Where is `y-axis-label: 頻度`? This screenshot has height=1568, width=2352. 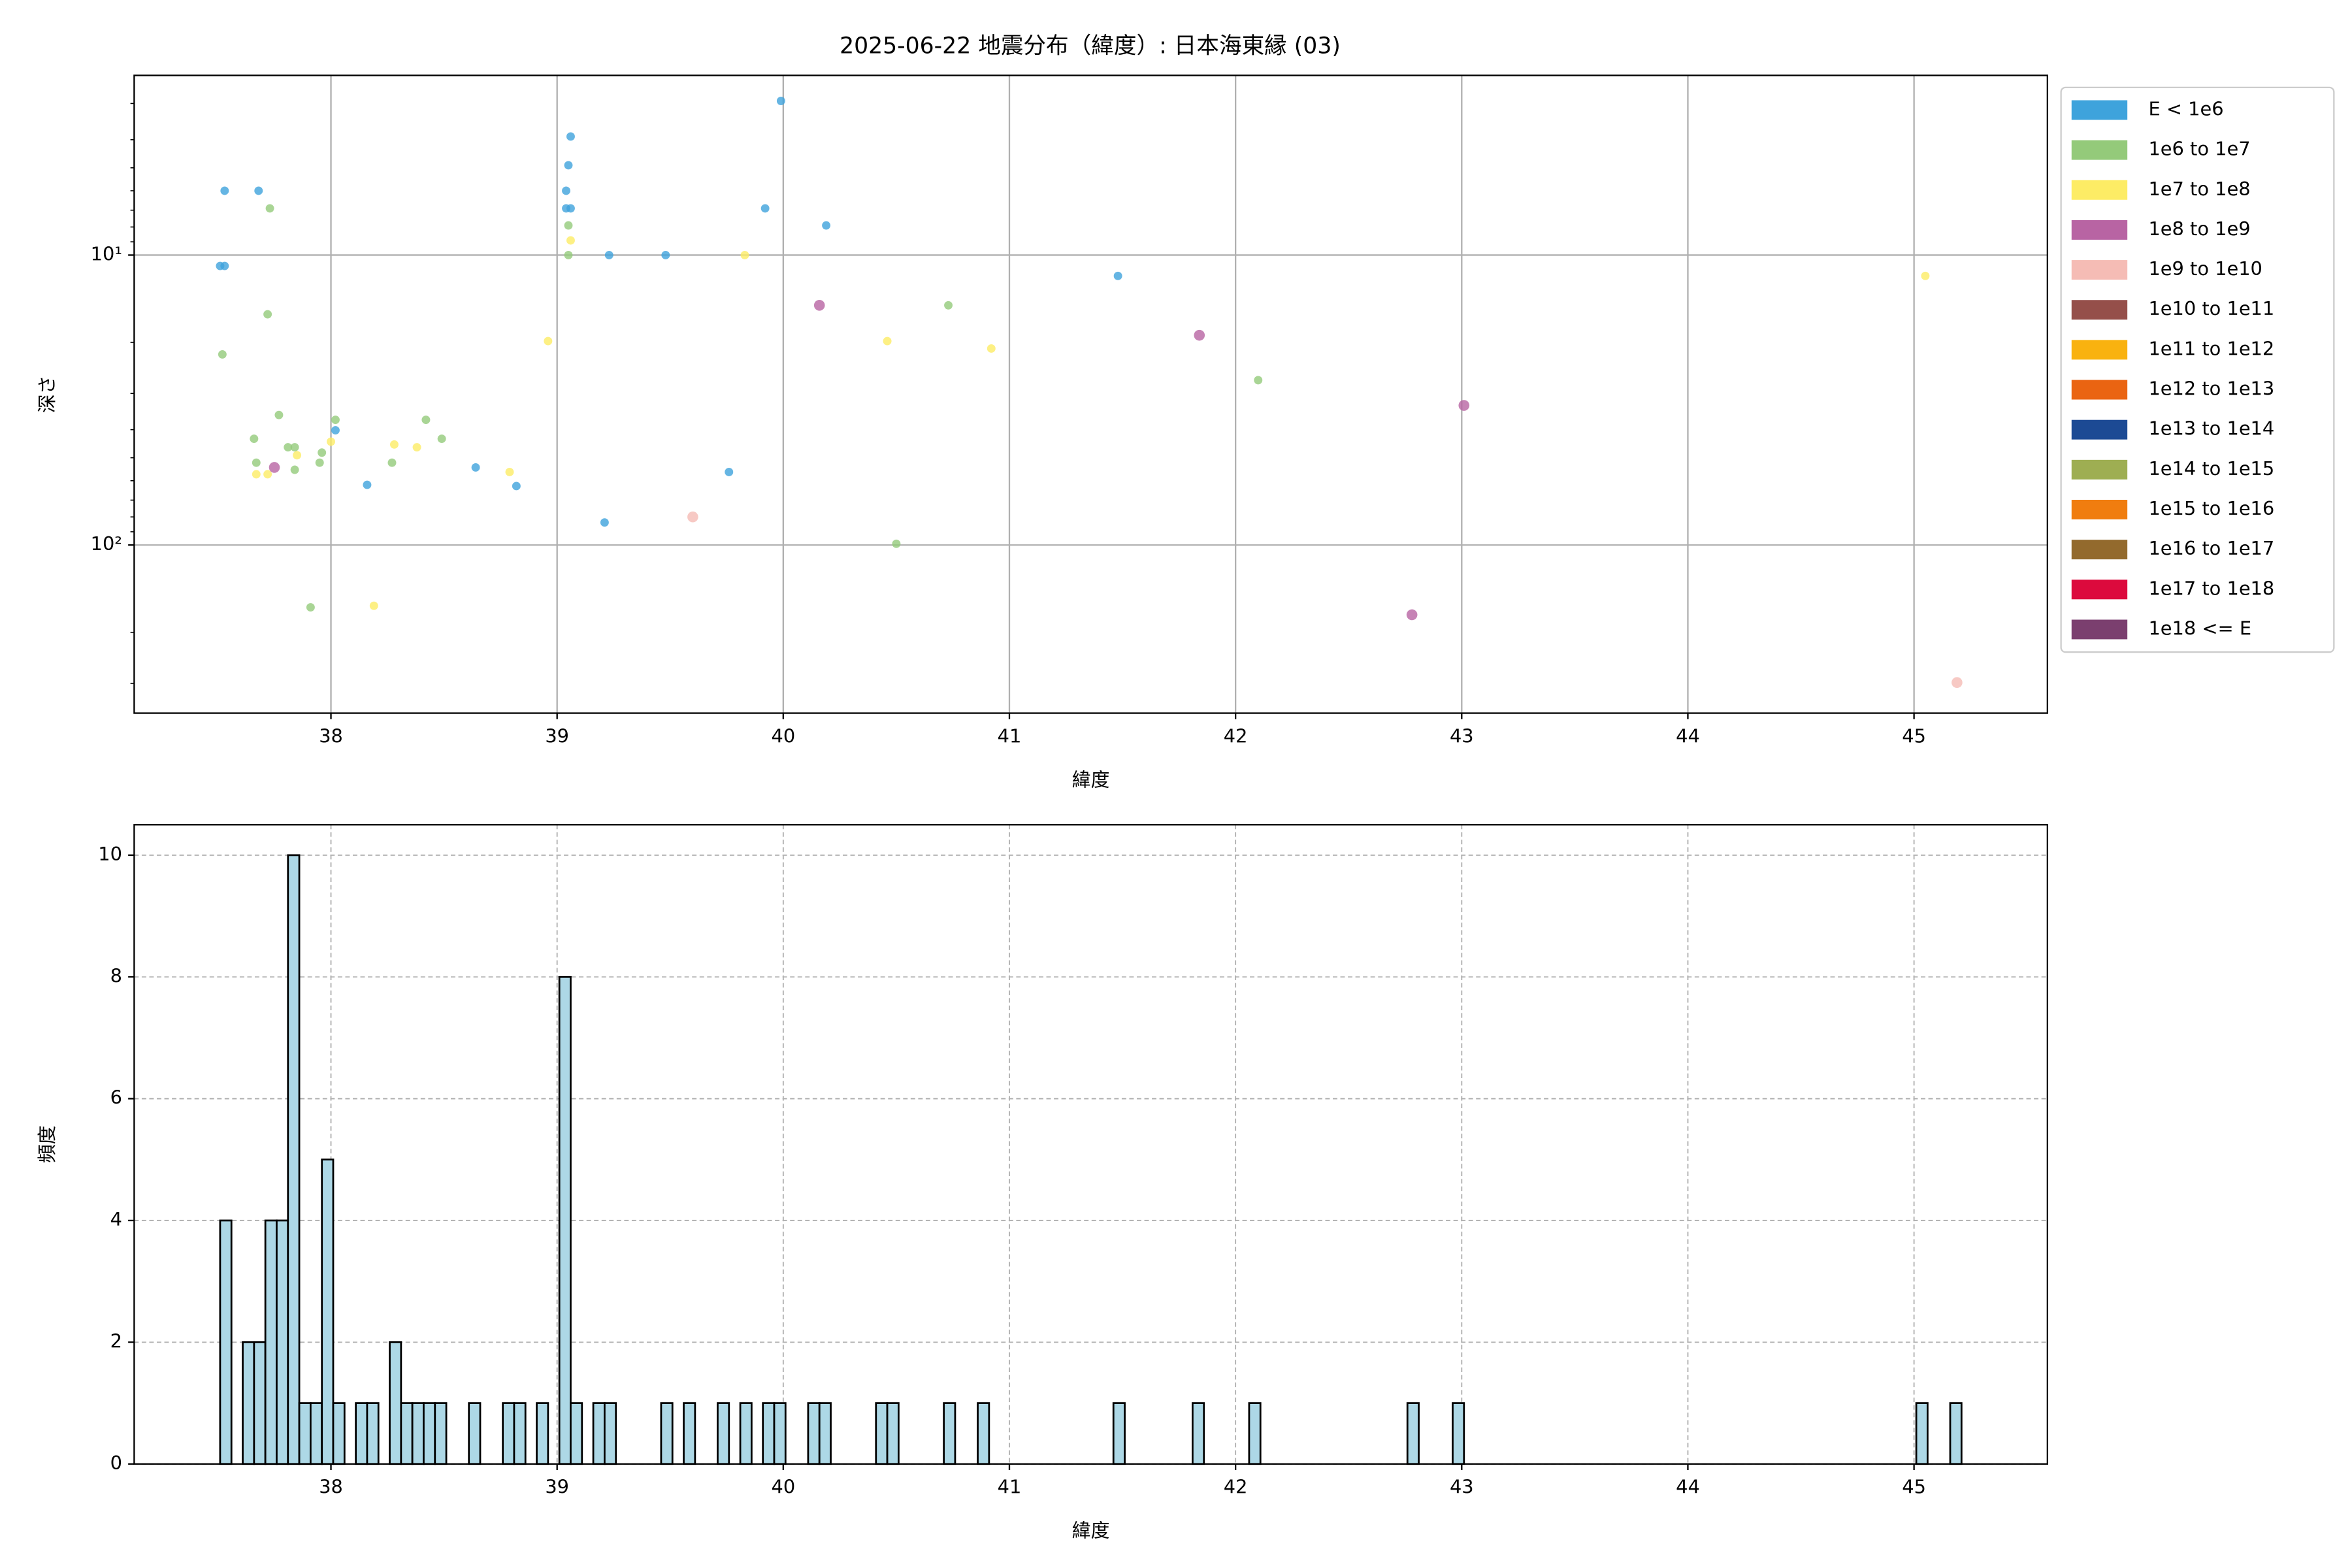
y-axis-label: 頻度 is located at coordinates (47, 1145).